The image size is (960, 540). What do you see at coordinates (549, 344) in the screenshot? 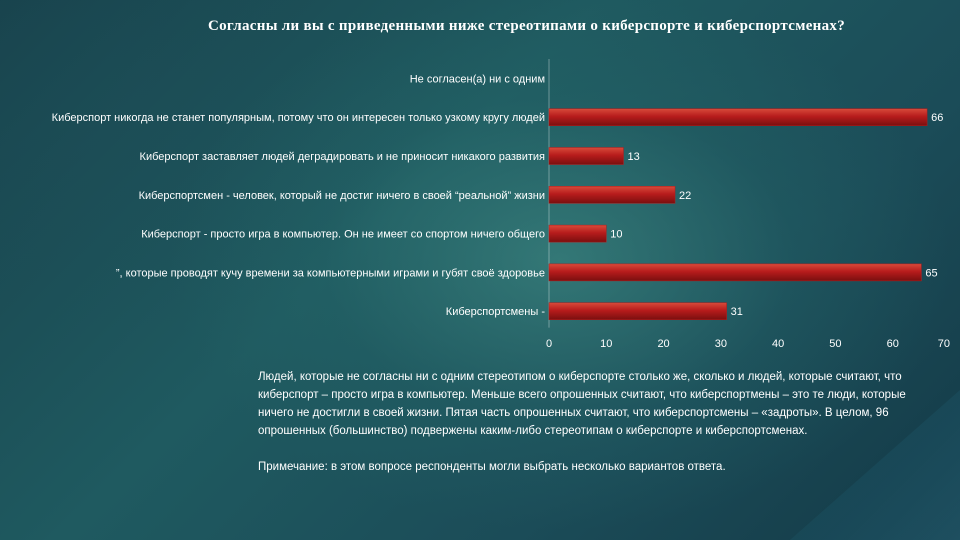
I see `x-tick-label: 0` at bounding box center [549, 344].